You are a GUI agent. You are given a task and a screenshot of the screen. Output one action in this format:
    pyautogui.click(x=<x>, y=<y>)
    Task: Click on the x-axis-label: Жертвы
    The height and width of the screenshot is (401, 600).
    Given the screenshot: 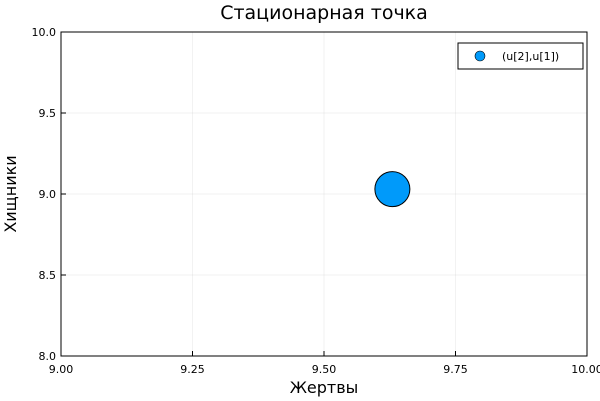 What is the action you would take?
    pyautogui.click(x=324, y=387)
    